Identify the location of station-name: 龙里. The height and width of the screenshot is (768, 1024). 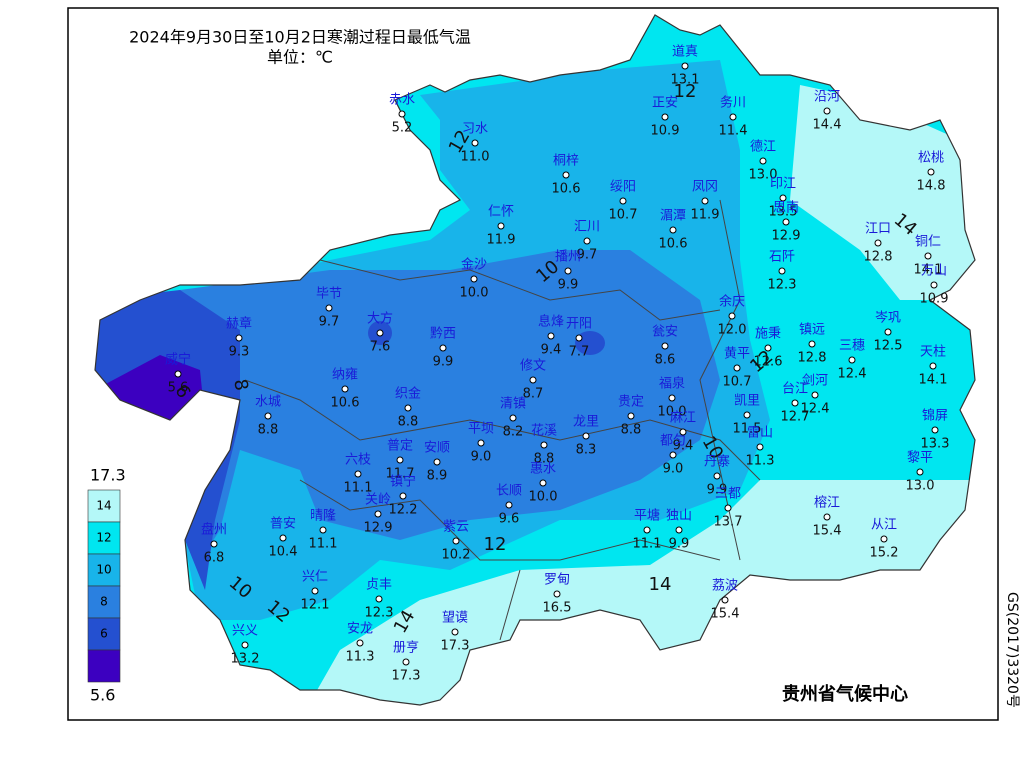
(586, 422).